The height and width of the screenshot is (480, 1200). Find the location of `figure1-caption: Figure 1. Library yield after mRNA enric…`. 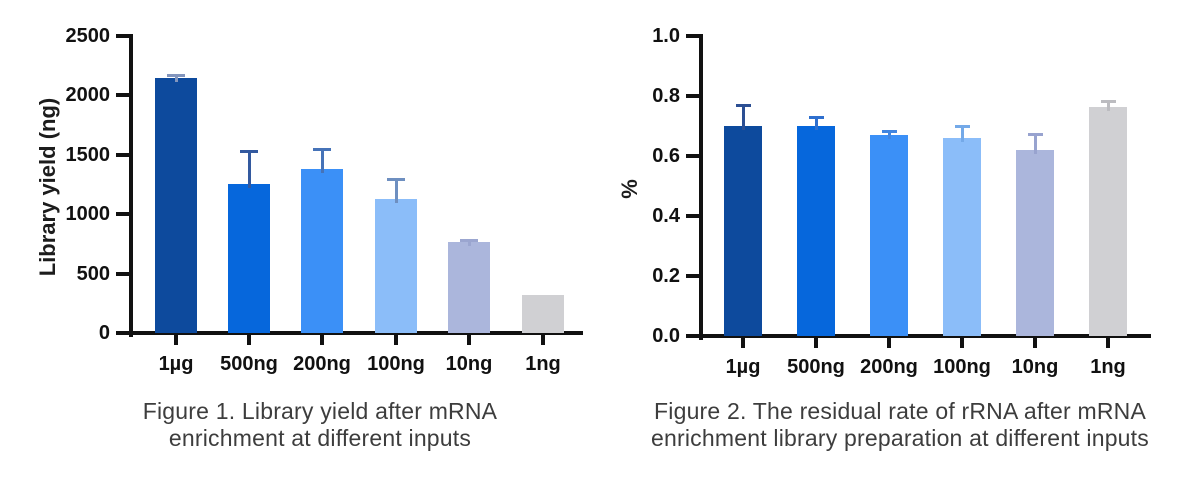

figure1-caption: Figure 1. Library yield after mRNA enric… is located at coordinates (320, 425).